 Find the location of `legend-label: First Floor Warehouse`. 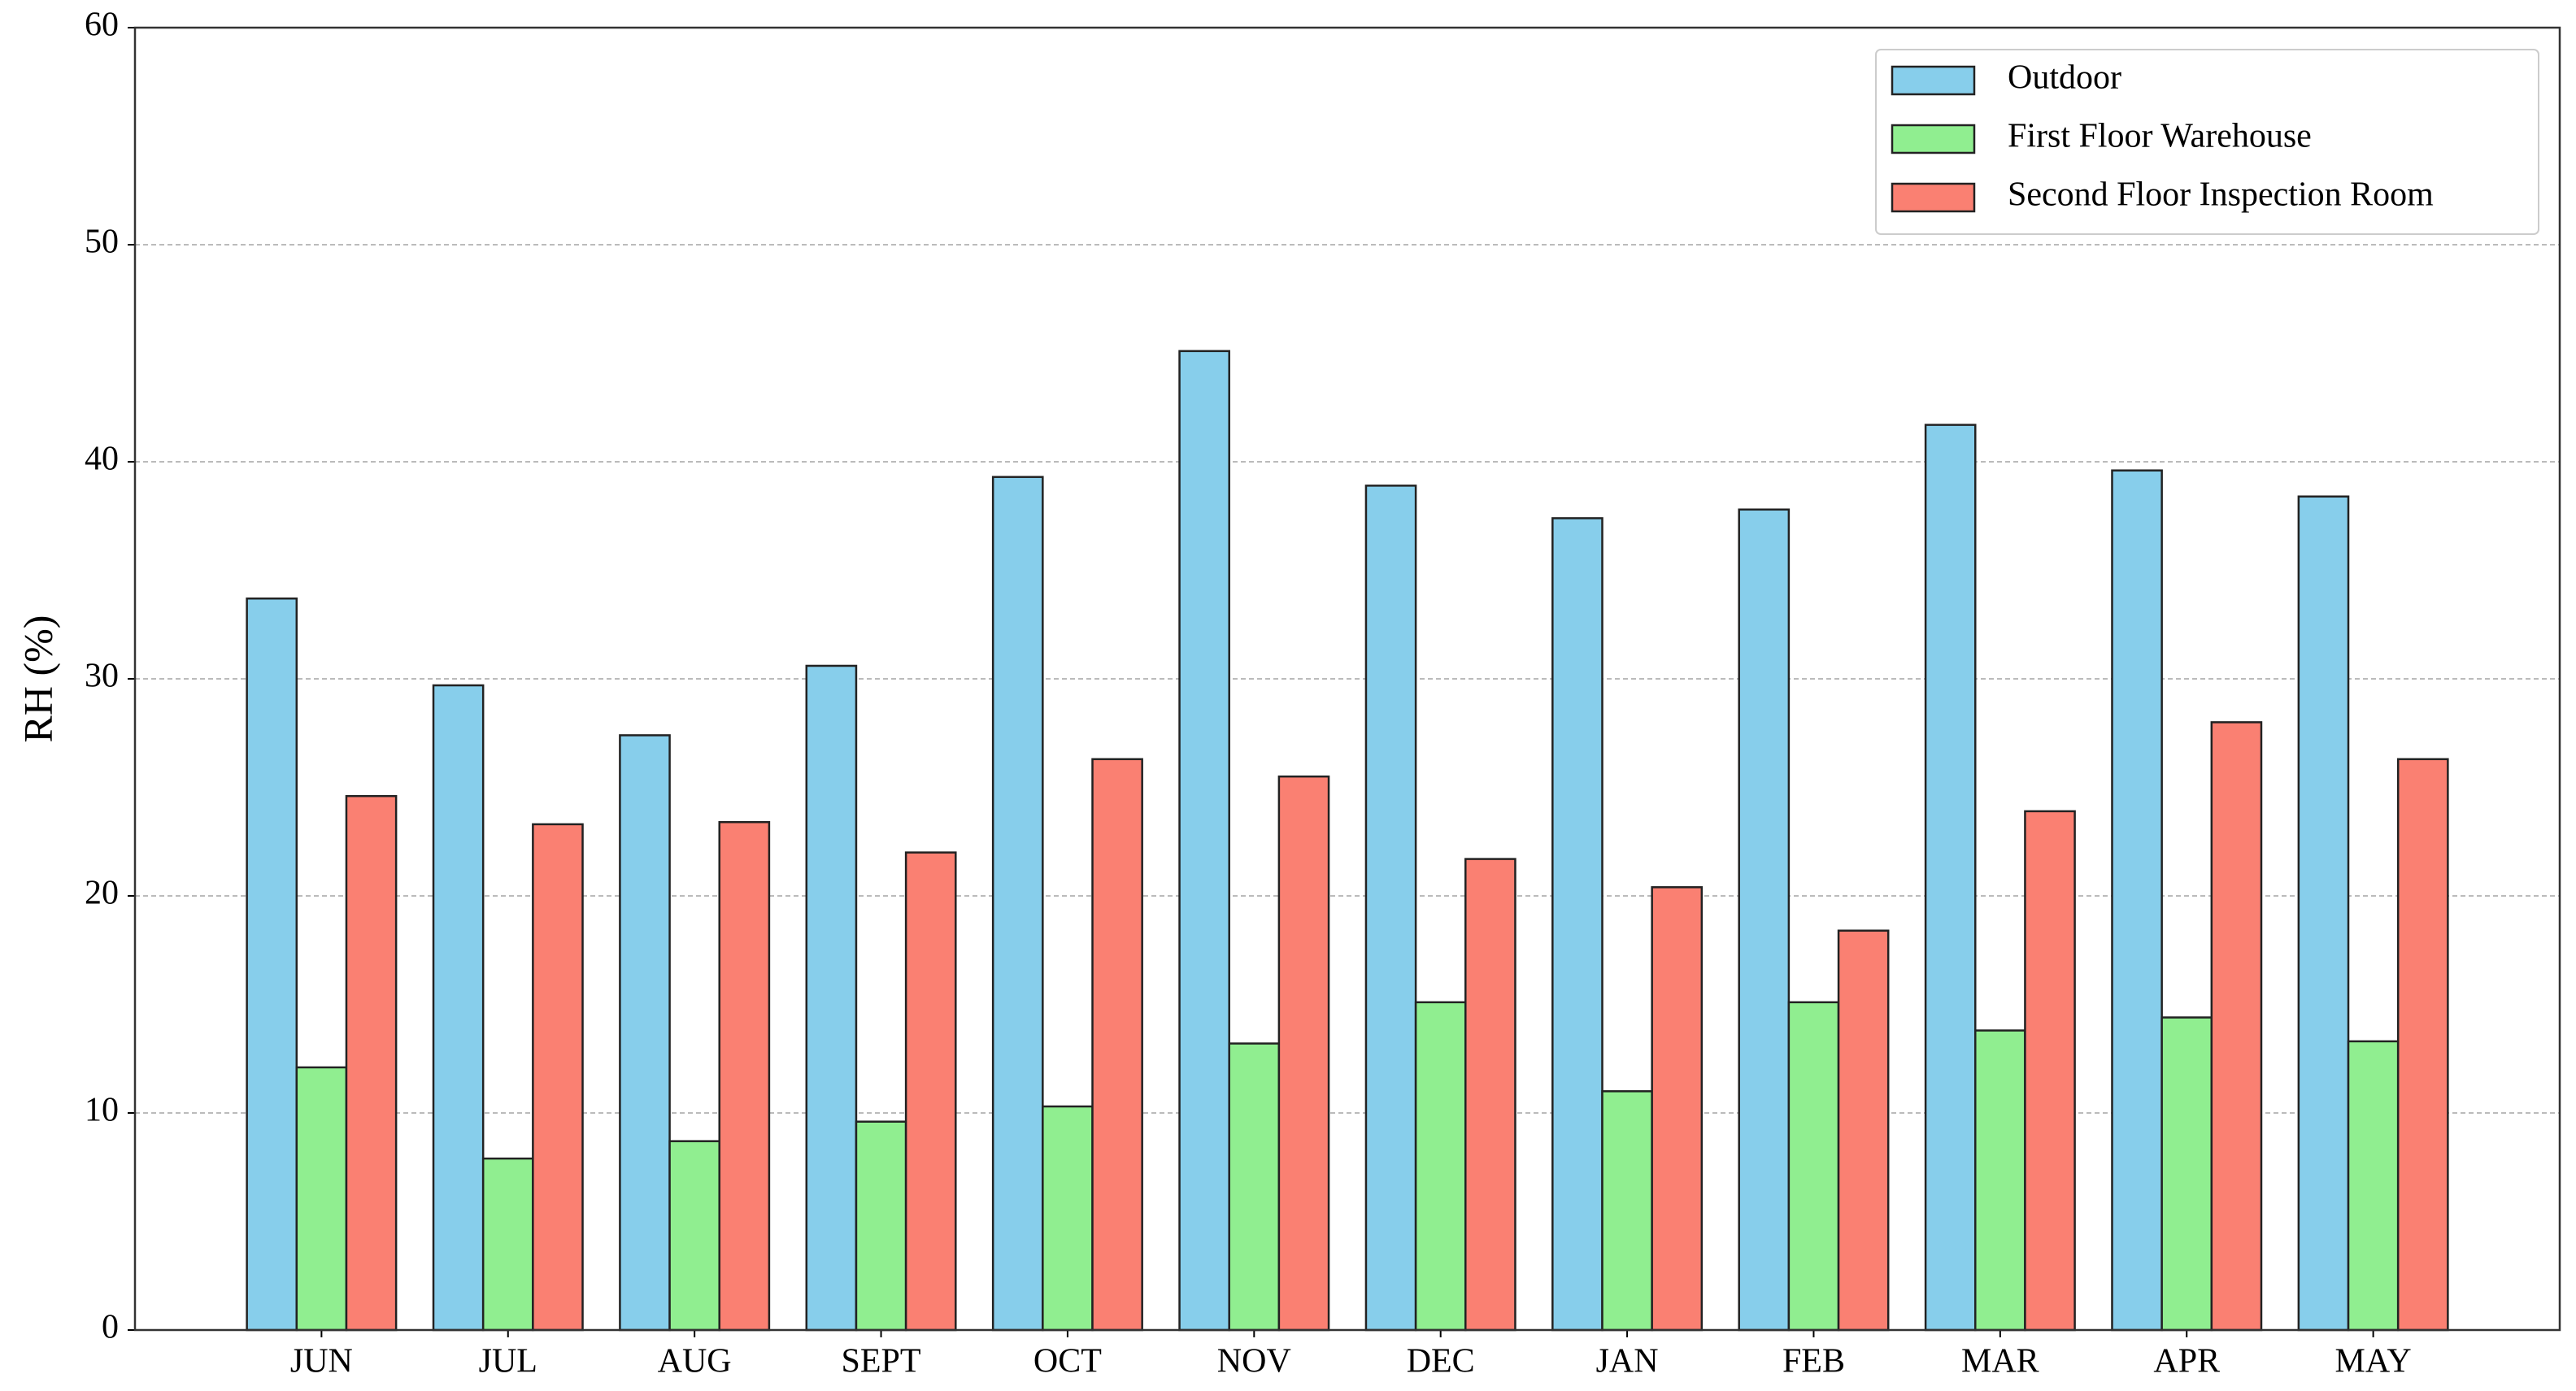

legend-label: First Floor Warehouse is located at coordinates (2160, 136).